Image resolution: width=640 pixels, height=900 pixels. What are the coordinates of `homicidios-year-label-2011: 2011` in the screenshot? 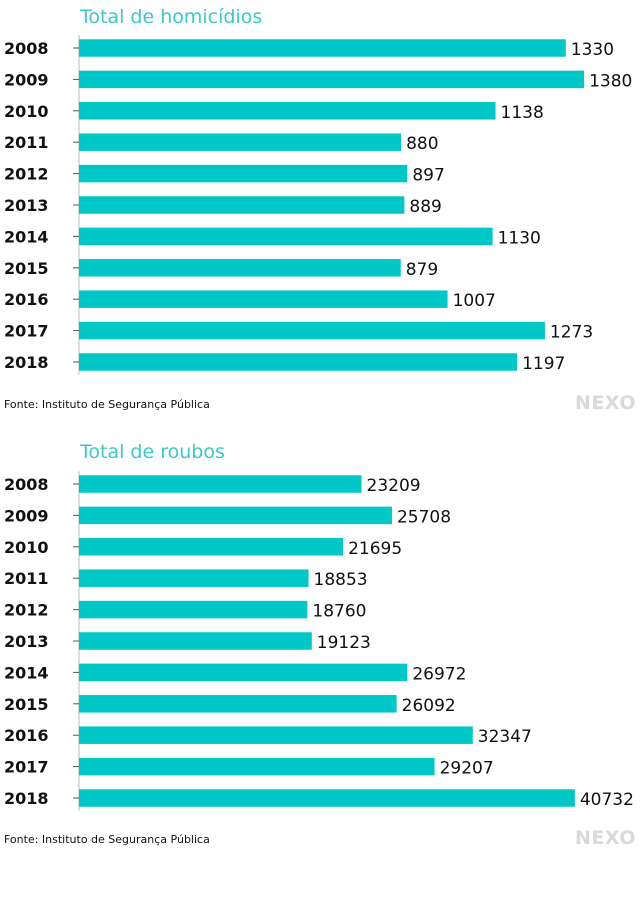 It's located at (26, 142).